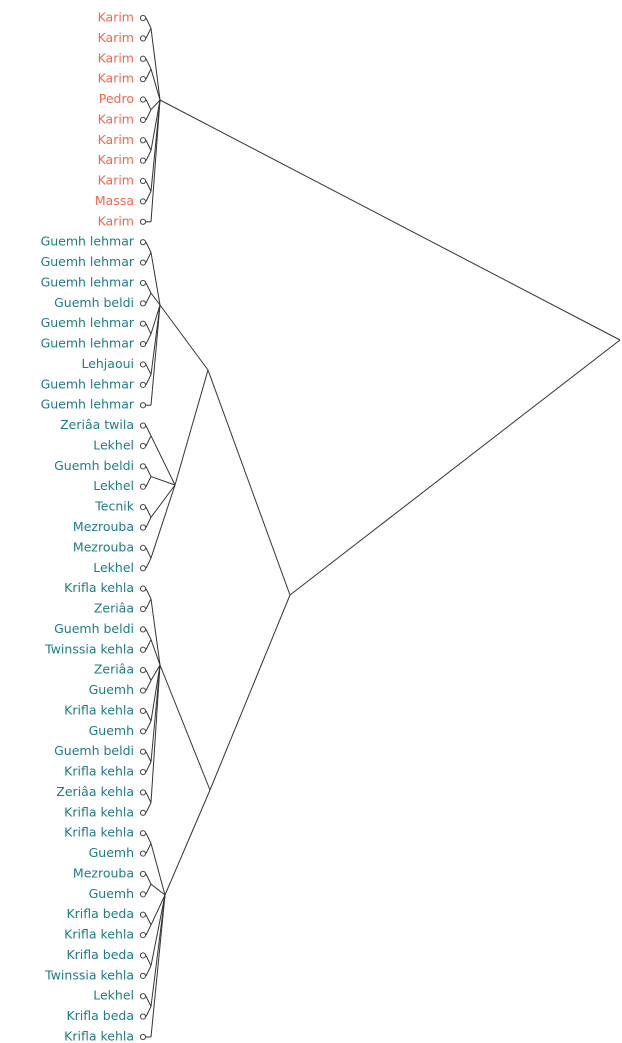 This screenshot has width=622, height=1043. Describe the element at coordinates (116, 98) in the screenshot. I see `leaf-label: Pedro` at that location.